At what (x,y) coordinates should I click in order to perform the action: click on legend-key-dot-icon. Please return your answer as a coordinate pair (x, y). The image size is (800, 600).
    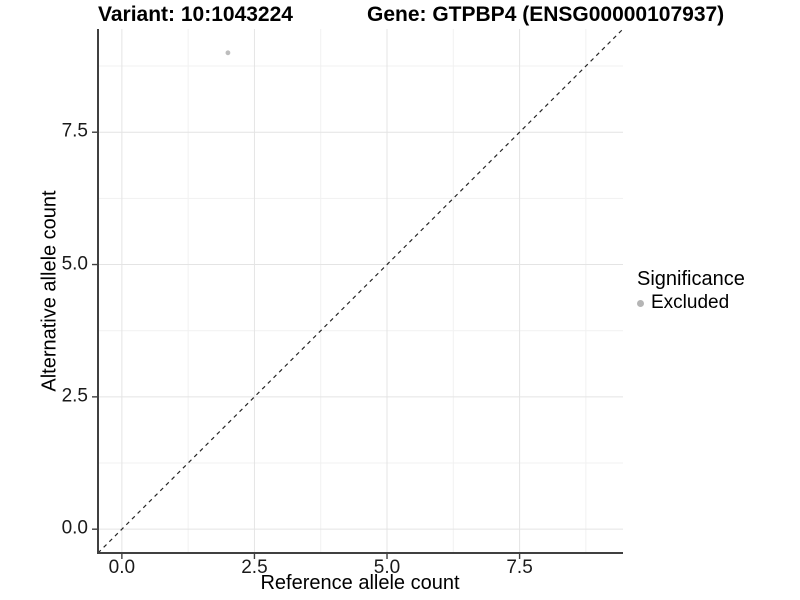
    Looking at the image, I should click on (640, 303).